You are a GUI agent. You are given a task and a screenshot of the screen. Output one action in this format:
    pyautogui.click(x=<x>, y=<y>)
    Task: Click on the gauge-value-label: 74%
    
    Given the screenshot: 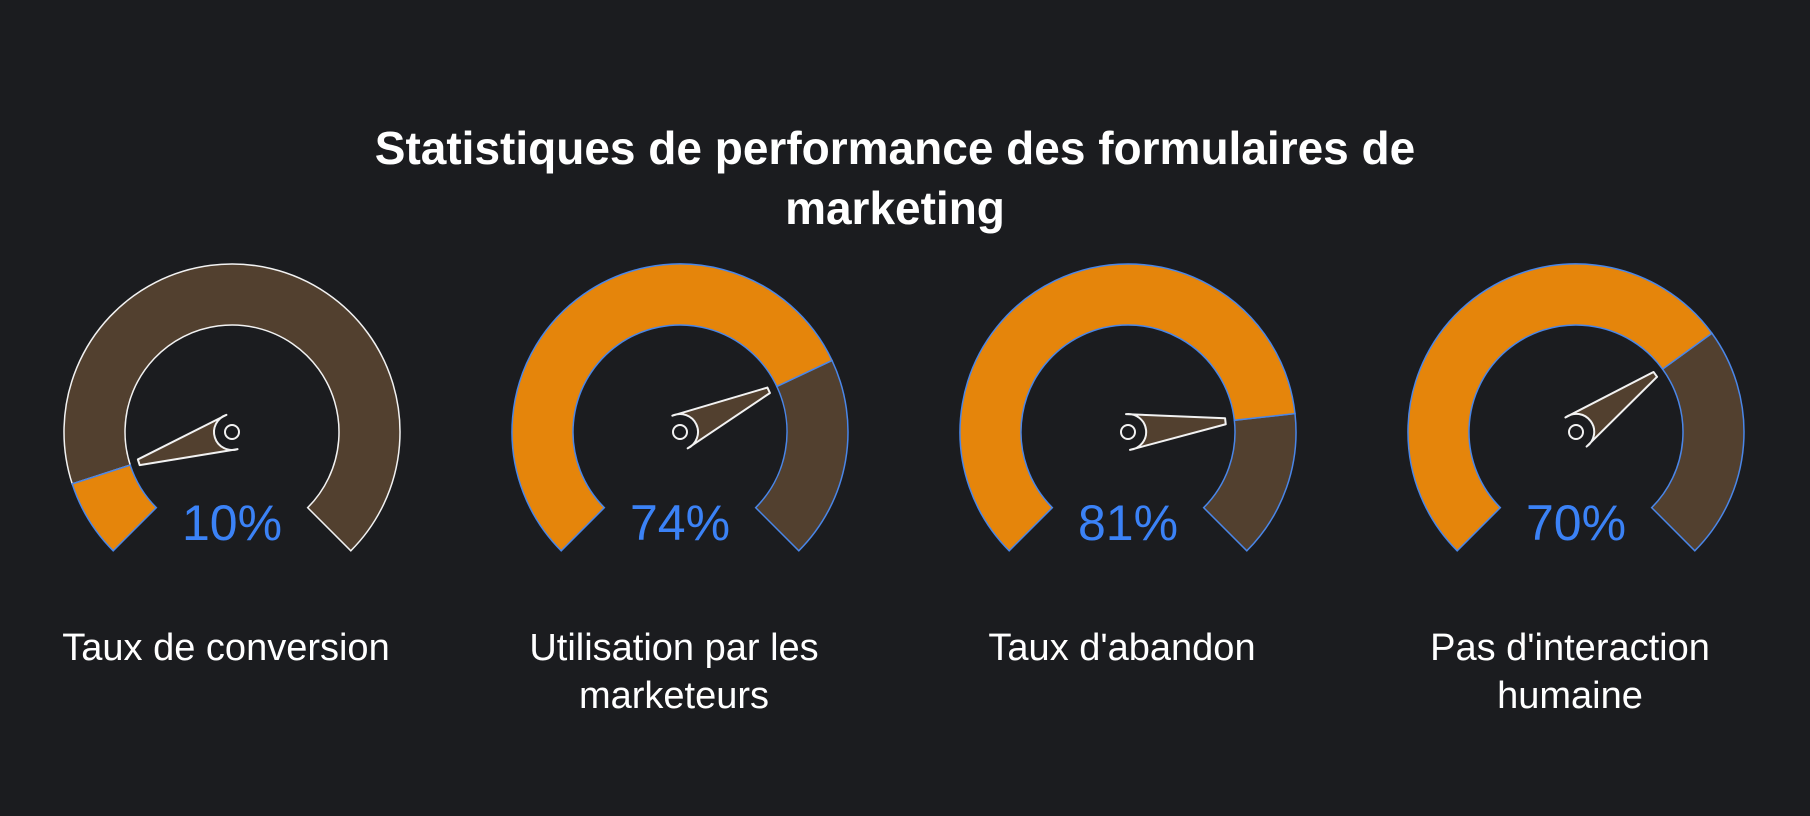 What is the action you would take?
    pyautogui.click(x=680, y=523)
    